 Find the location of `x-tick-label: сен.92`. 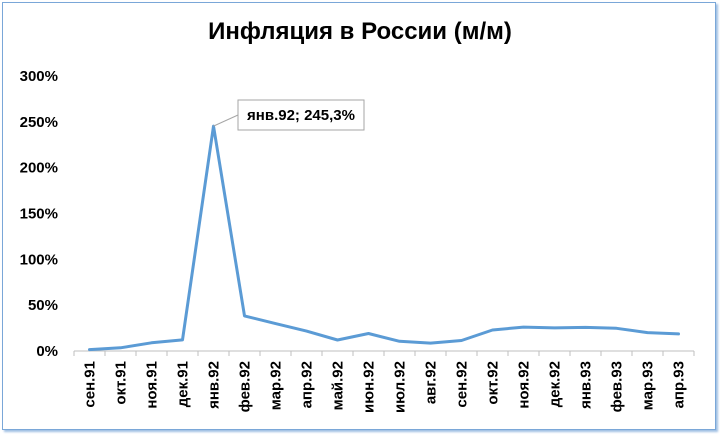

x-tick-label: сен.92 is located at coordinates (462, 384).